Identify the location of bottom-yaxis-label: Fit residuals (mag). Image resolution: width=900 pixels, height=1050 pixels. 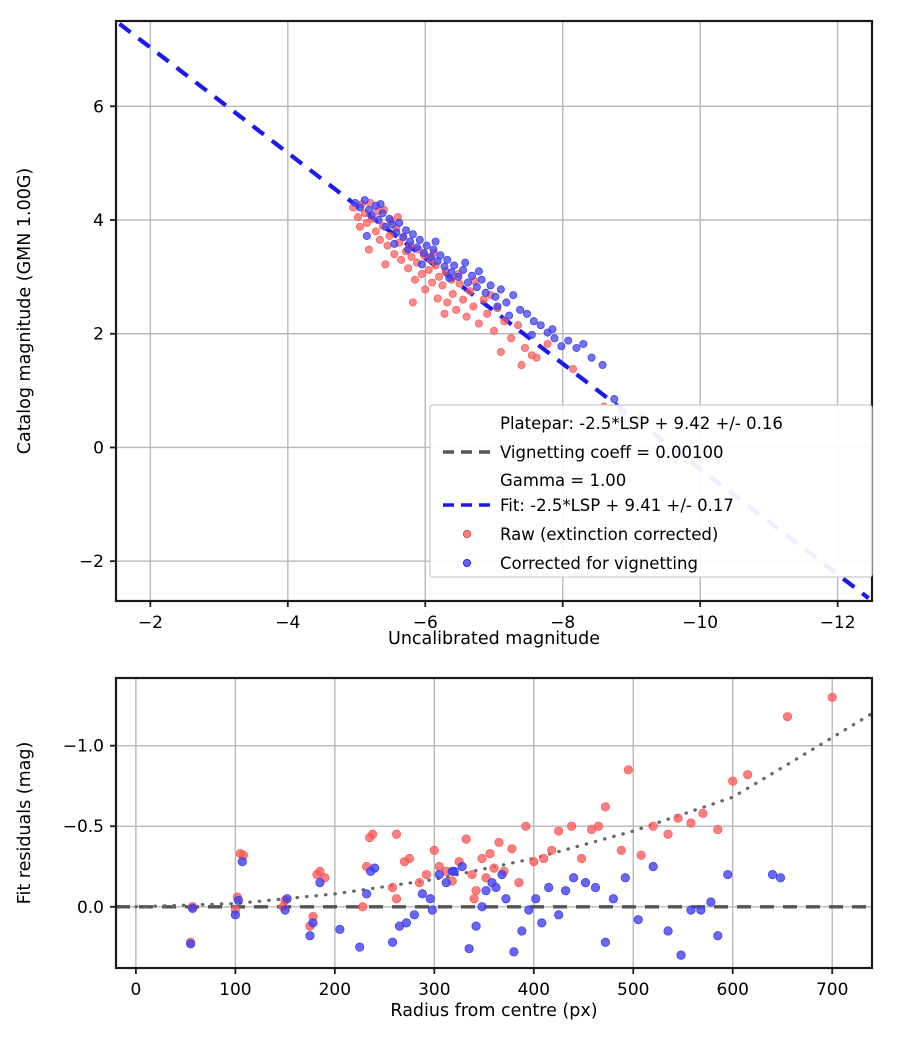
(25, 823).